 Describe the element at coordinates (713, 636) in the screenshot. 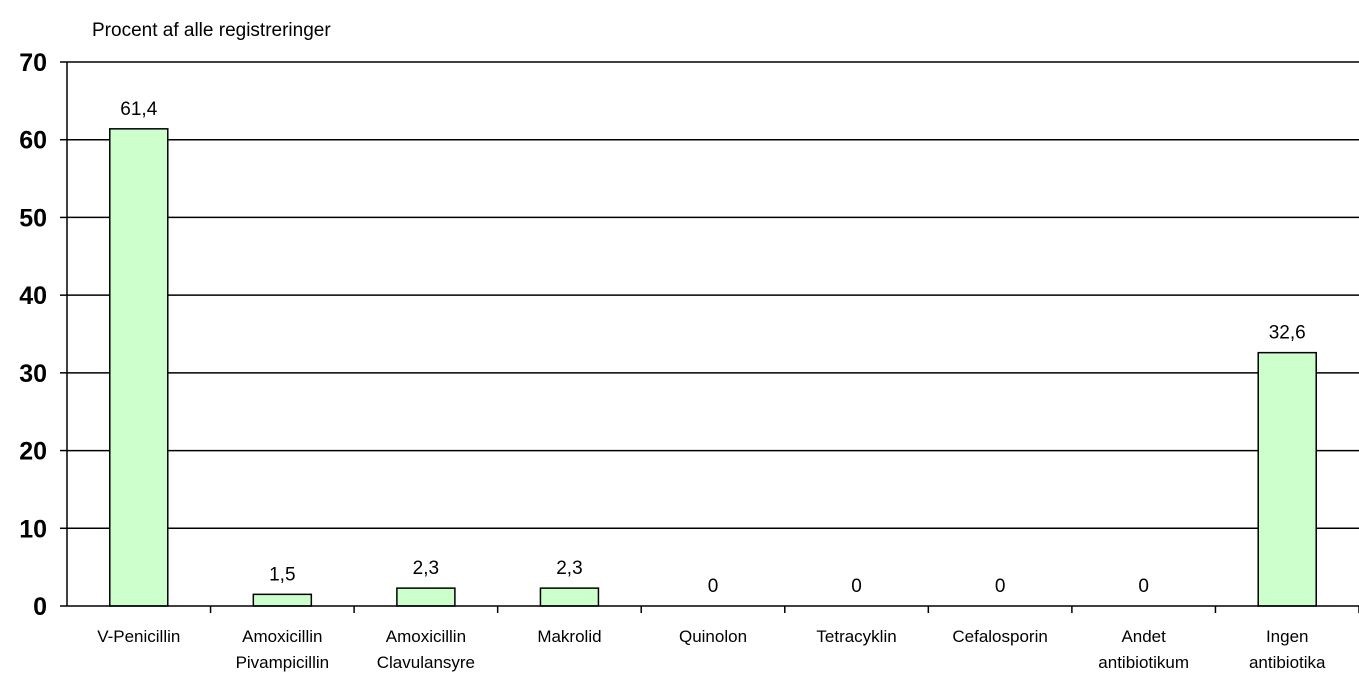

I see `x-tick-label: Quinolon` at that location.